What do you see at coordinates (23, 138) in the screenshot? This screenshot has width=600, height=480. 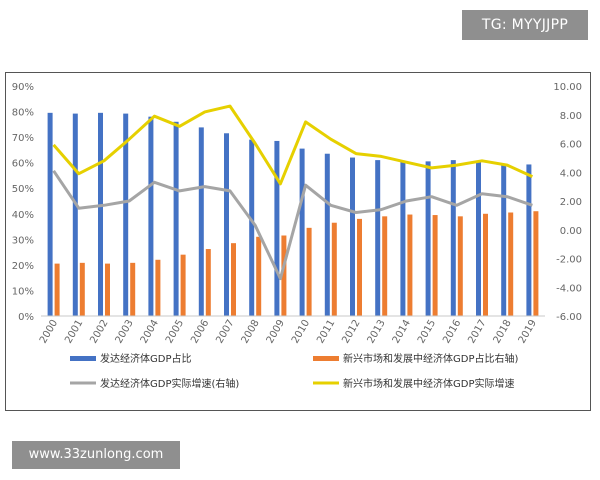 I see `left-tick-label: 70%` at bounding box center [23, 138].